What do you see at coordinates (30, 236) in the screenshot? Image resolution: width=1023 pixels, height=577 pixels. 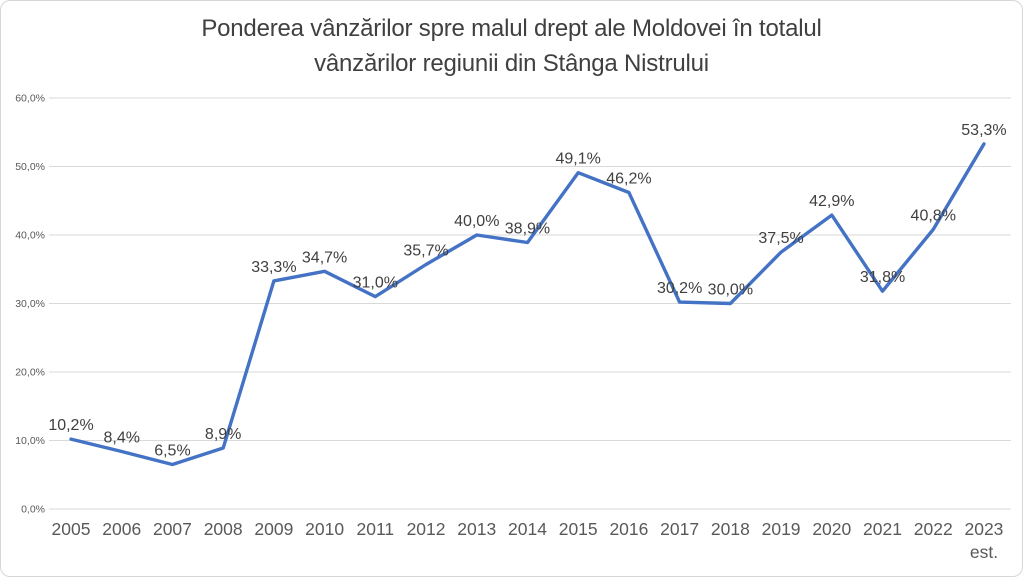 I see `y-axis-tick-label: 40,0%` at bounding box center [30, 236].